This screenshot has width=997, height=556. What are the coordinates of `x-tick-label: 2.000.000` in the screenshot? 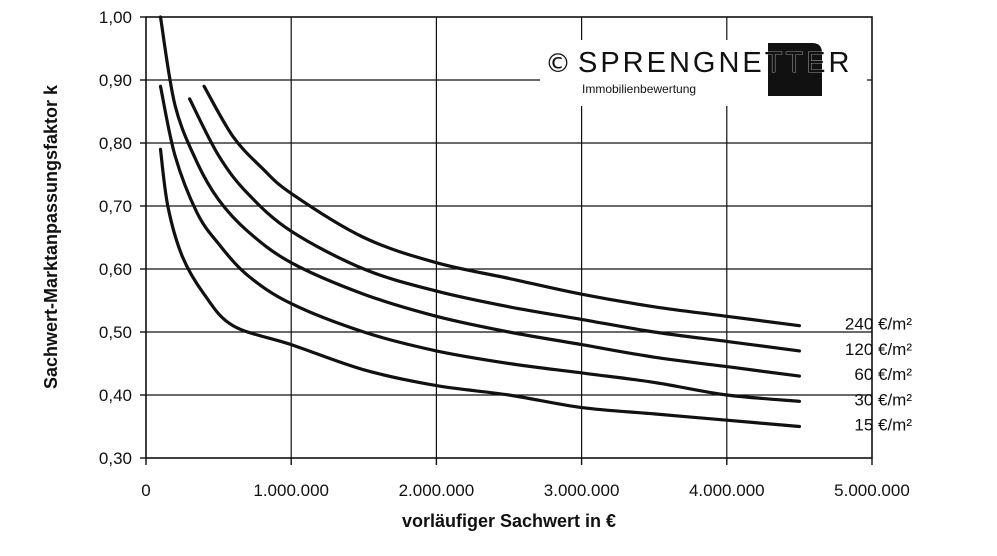 It's located at (437, 490).